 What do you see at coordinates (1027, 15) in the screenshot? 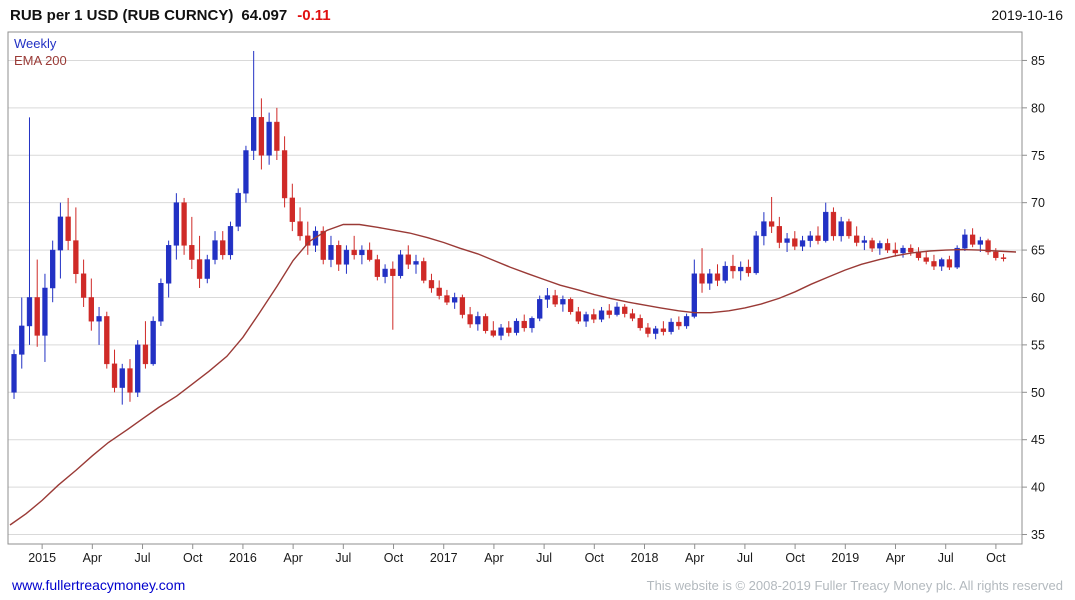
I see `chart-date: 2019-10-16` at bounding box center [1027, 15].